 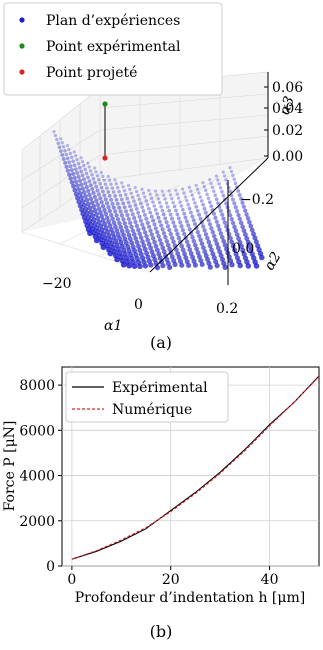 I want to click on alpha1-tick-label: 0, so click(x=138, y=305).